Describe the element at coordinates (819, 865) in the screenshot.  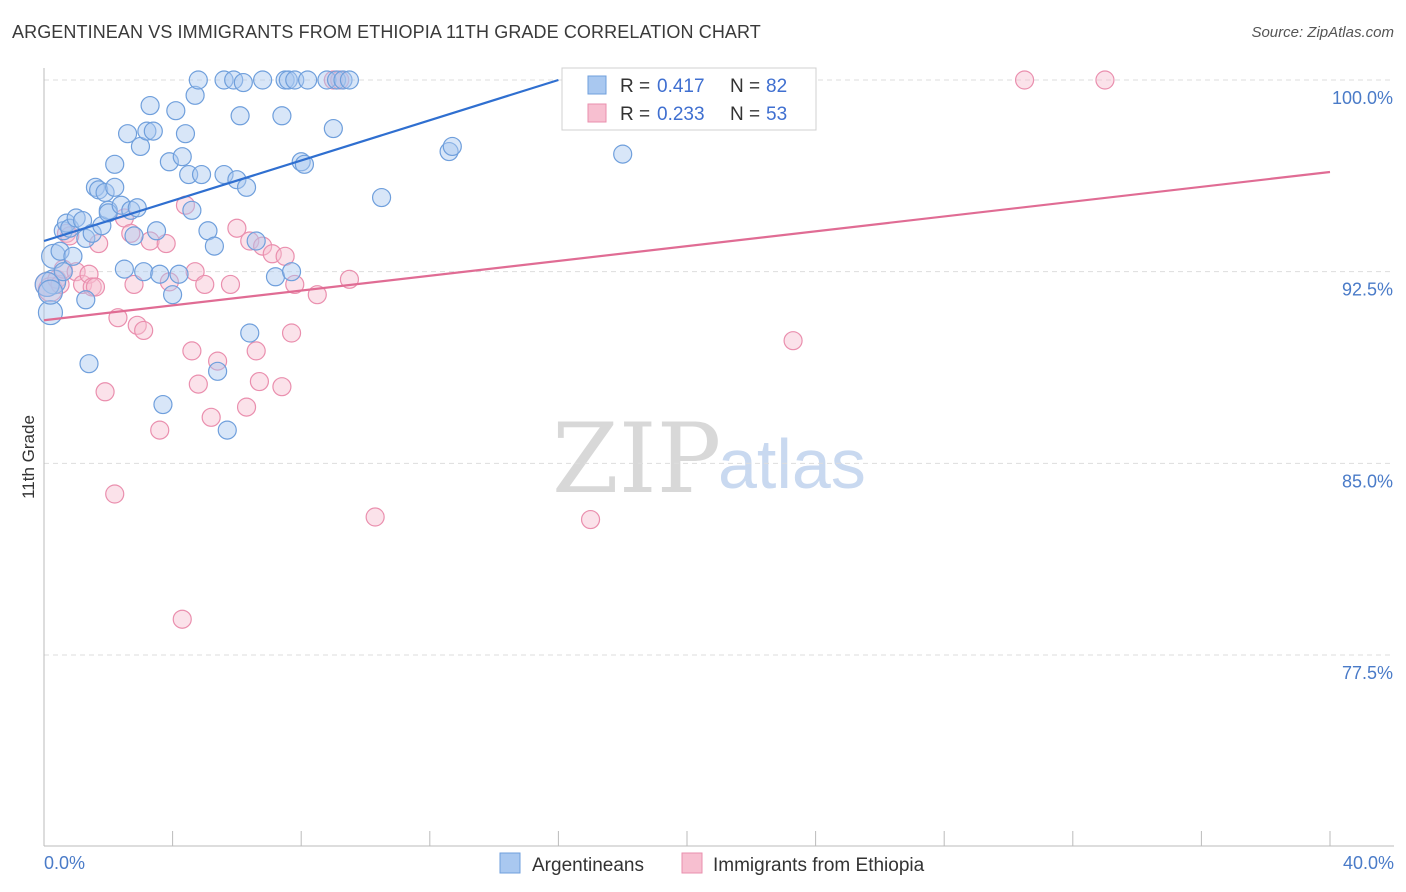
I see `bottom-legend-label-ethiopia: Immigrants from Ethiopia` at that location.